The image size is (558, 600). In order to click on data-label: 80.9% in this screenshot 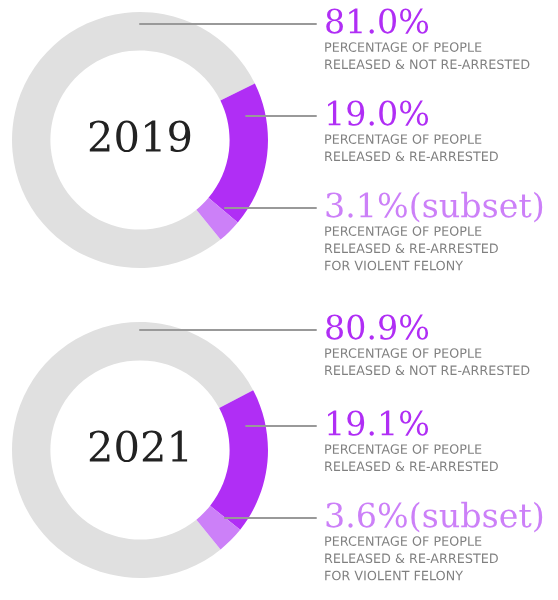, I will do `click(377, 327)`.